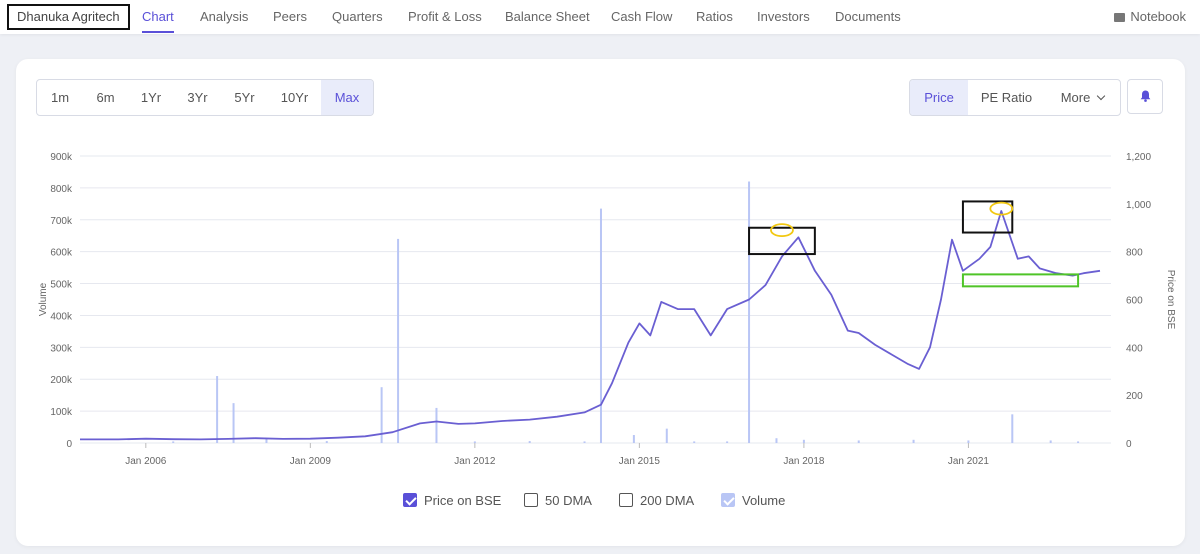 This screenshot has width=1200, height=554. What do you see at coordinates (1120, 17) in the screenshot?
I see `book-icon` at bounding box center [1120, 17].